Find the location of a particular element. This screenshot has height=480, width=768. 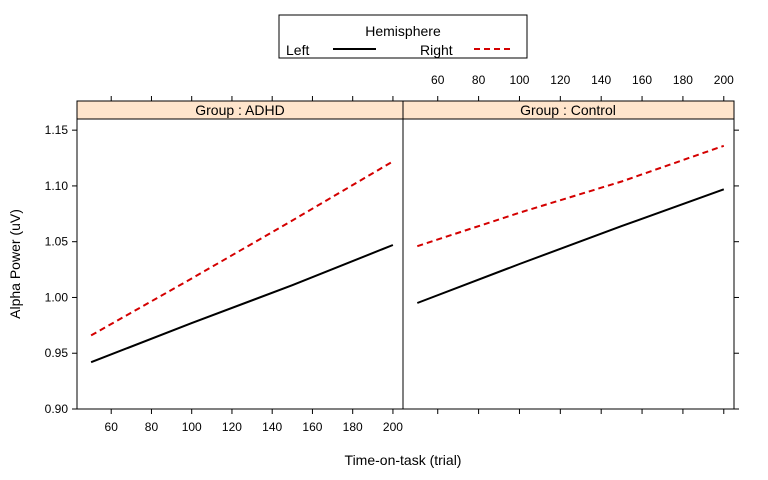

x-tick-label-top: 100 is located at coordinates (519, 80).